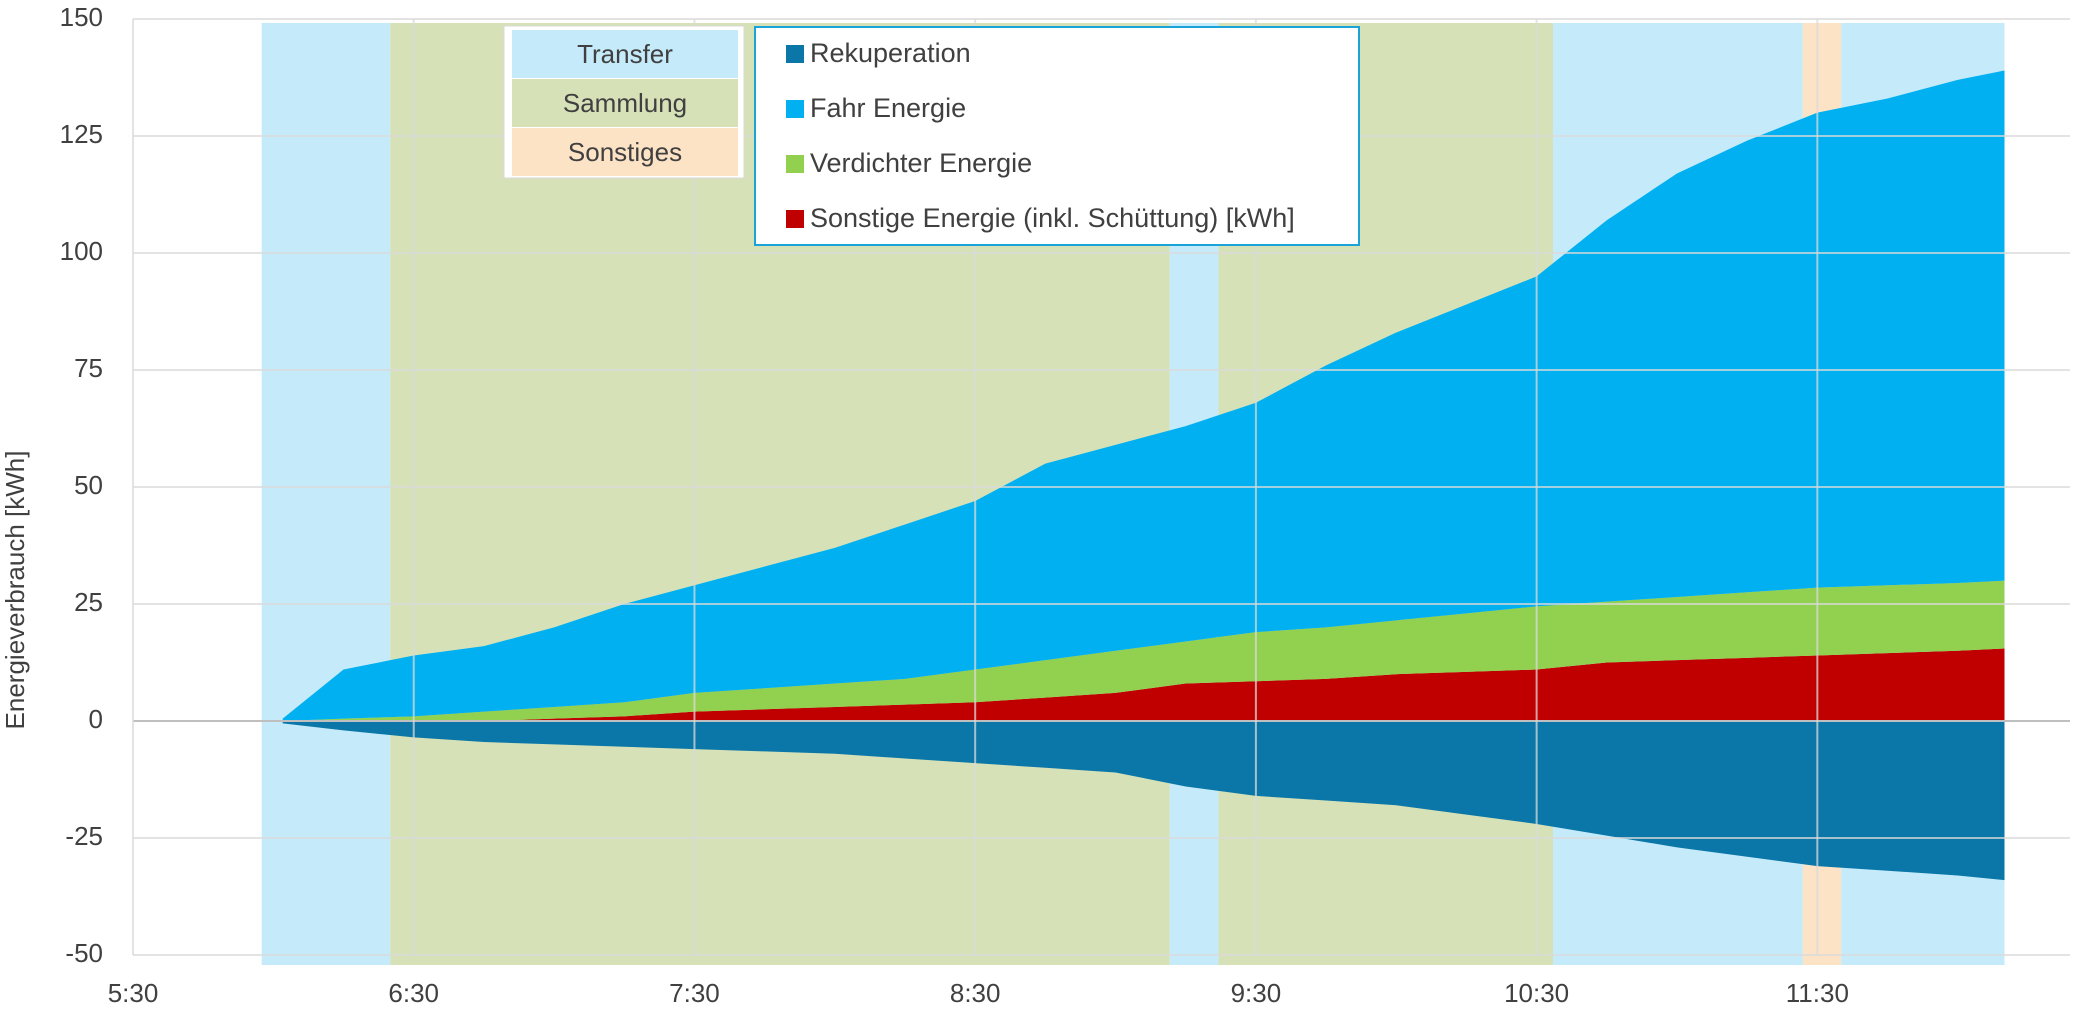 This screenshot has width=2081, height=1011. Describe the element at coordinates (1052, 218) in the screenshot. I see `legend-label: Sonstige Energie (inkl. Schüttung) [kWh]` at that location.